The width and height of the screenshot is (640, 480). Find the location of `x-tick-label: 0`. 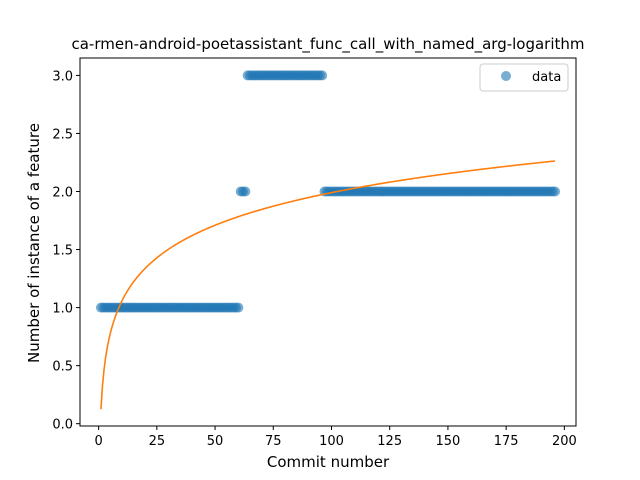

x-tick-label: 0 is located at coordinates (98, 441).